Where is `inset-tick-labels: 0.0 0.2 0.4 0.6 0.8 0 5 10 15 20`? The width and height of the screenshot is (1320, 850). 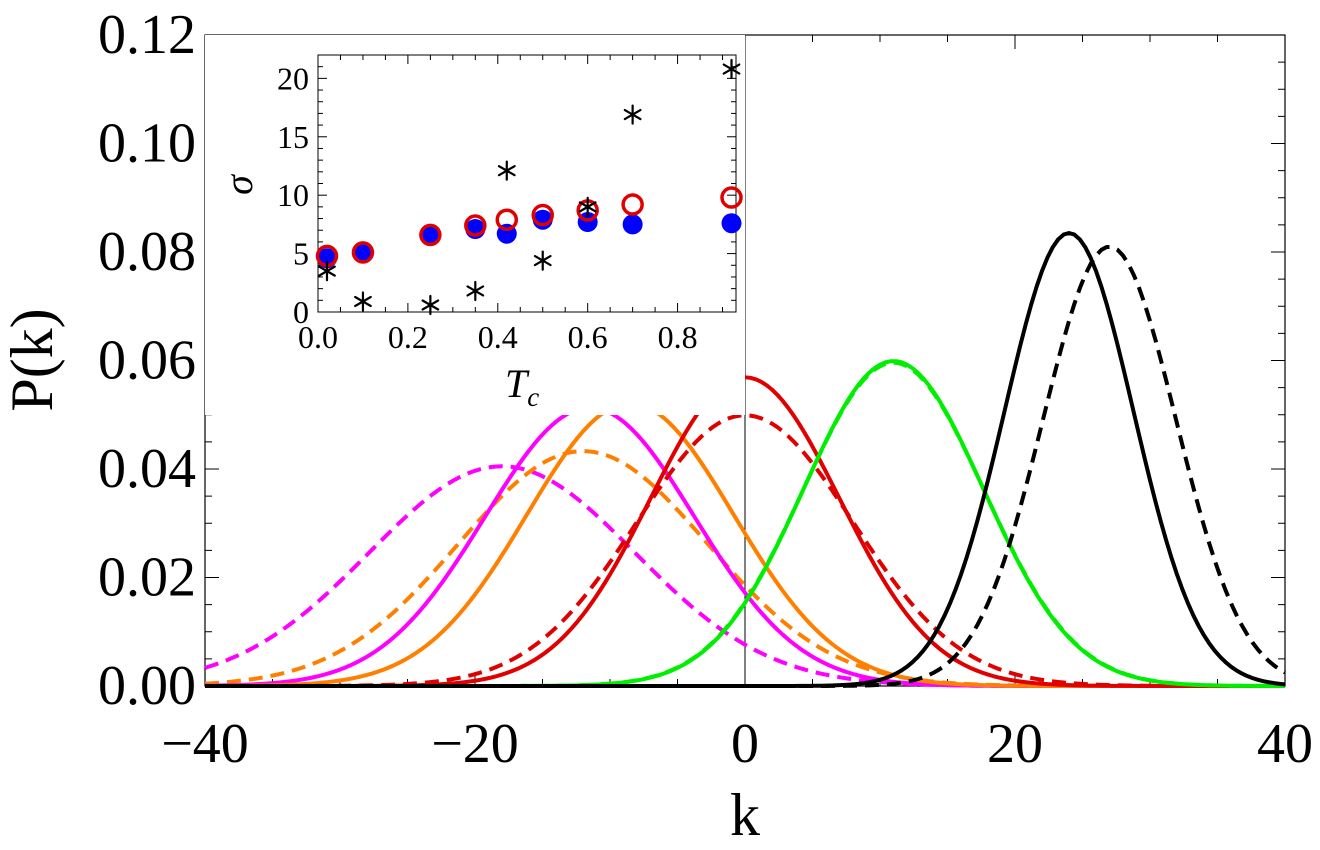
inset-tick-labels: 0.0 0.2 0.4 0.6 0.8 0 5 10 15 20 is located at coordinates (487, 207).